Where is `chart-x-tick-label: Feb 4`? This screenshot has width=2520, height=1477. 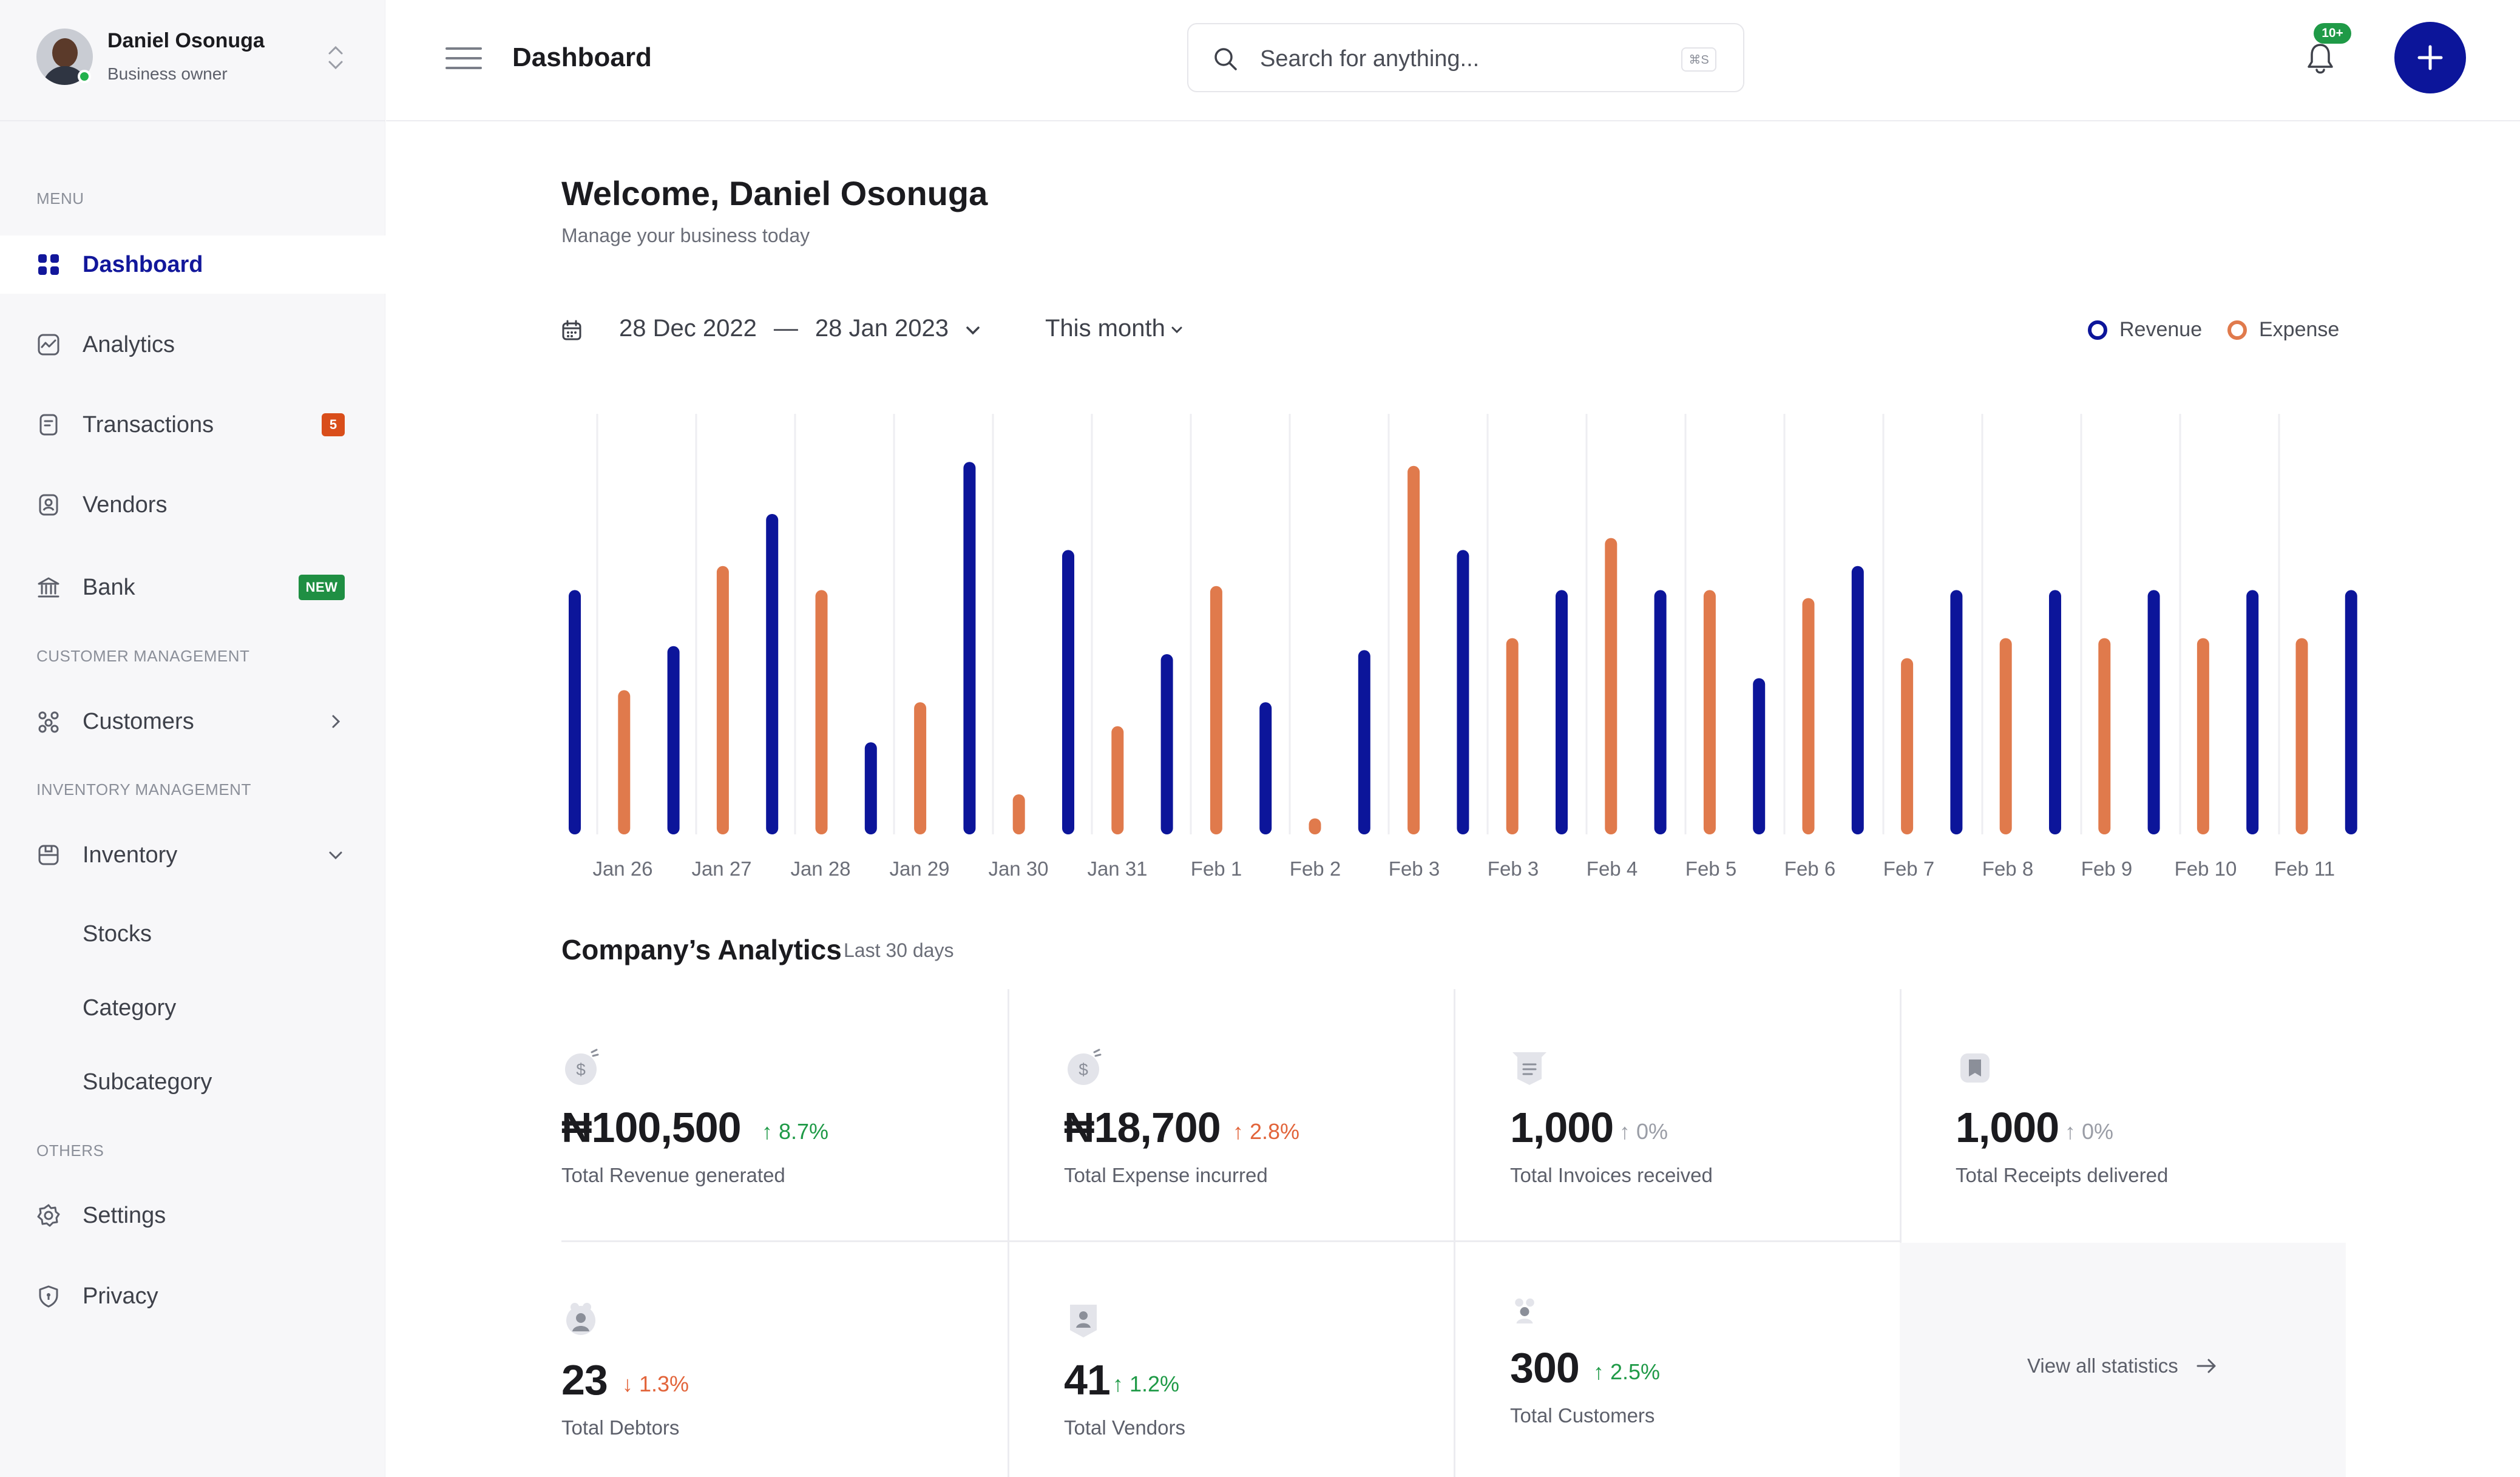
chart-x-tick-label: Feb 4 is located at coordinates (1612, 868).